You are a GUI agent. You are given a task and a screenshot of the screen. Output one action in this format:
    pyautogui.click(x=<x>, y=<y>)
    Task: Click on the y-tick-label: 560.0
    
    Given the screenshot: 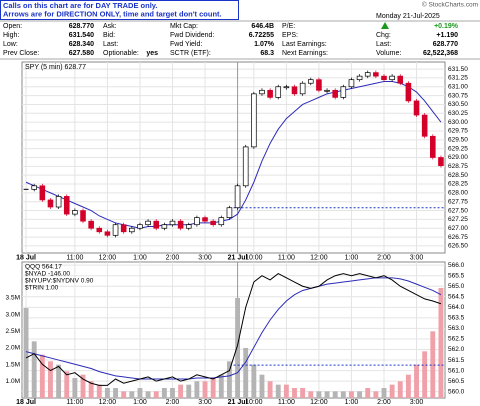 What is the action you would take?
    pyautogui.click(x=456, y=391)
    